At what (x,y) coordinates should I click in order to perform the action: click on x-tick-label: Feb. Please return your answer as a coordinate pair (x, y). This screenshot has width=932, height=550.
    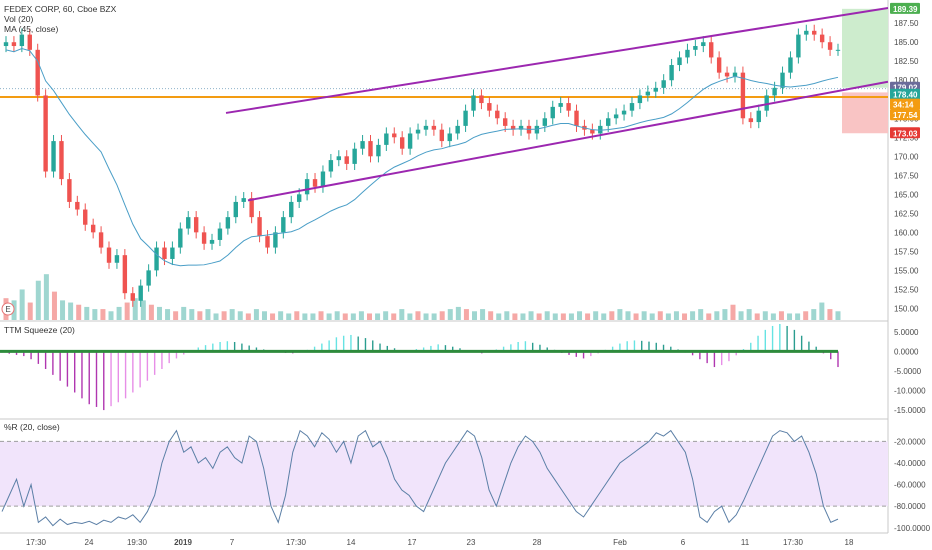
    Looking at the image, I should click on (620, 542).